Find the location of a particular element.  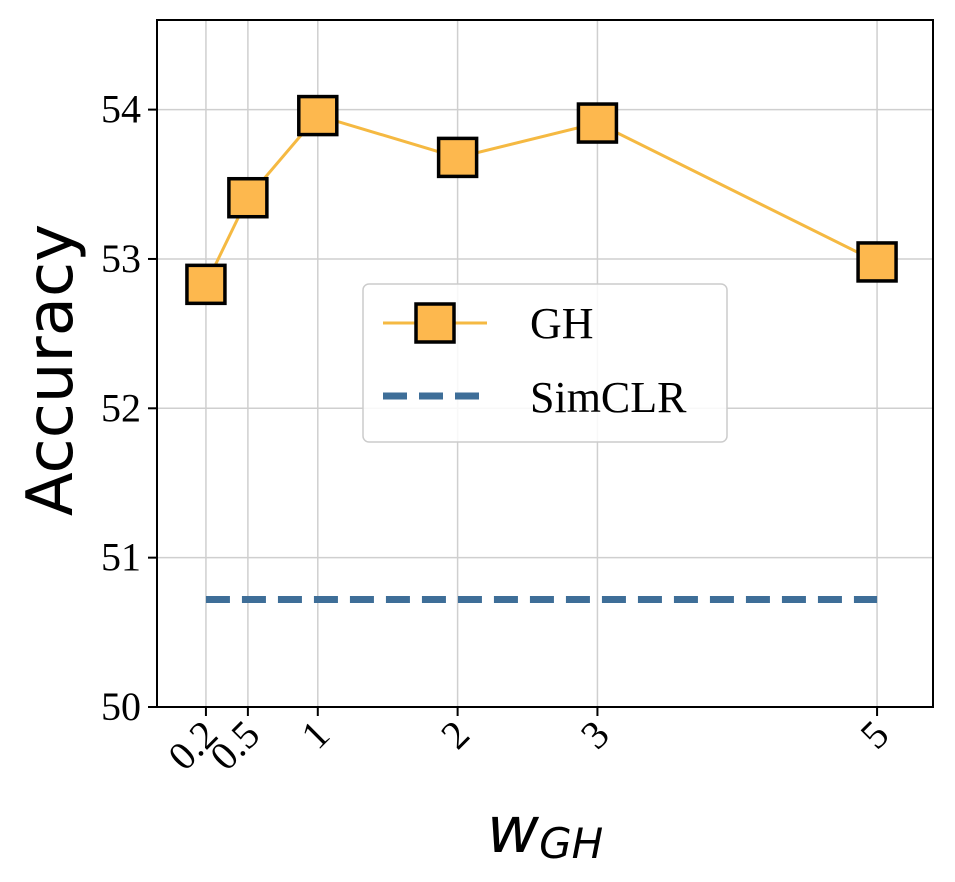

x-tick-label: 3 is located at coordinates (595, 735).